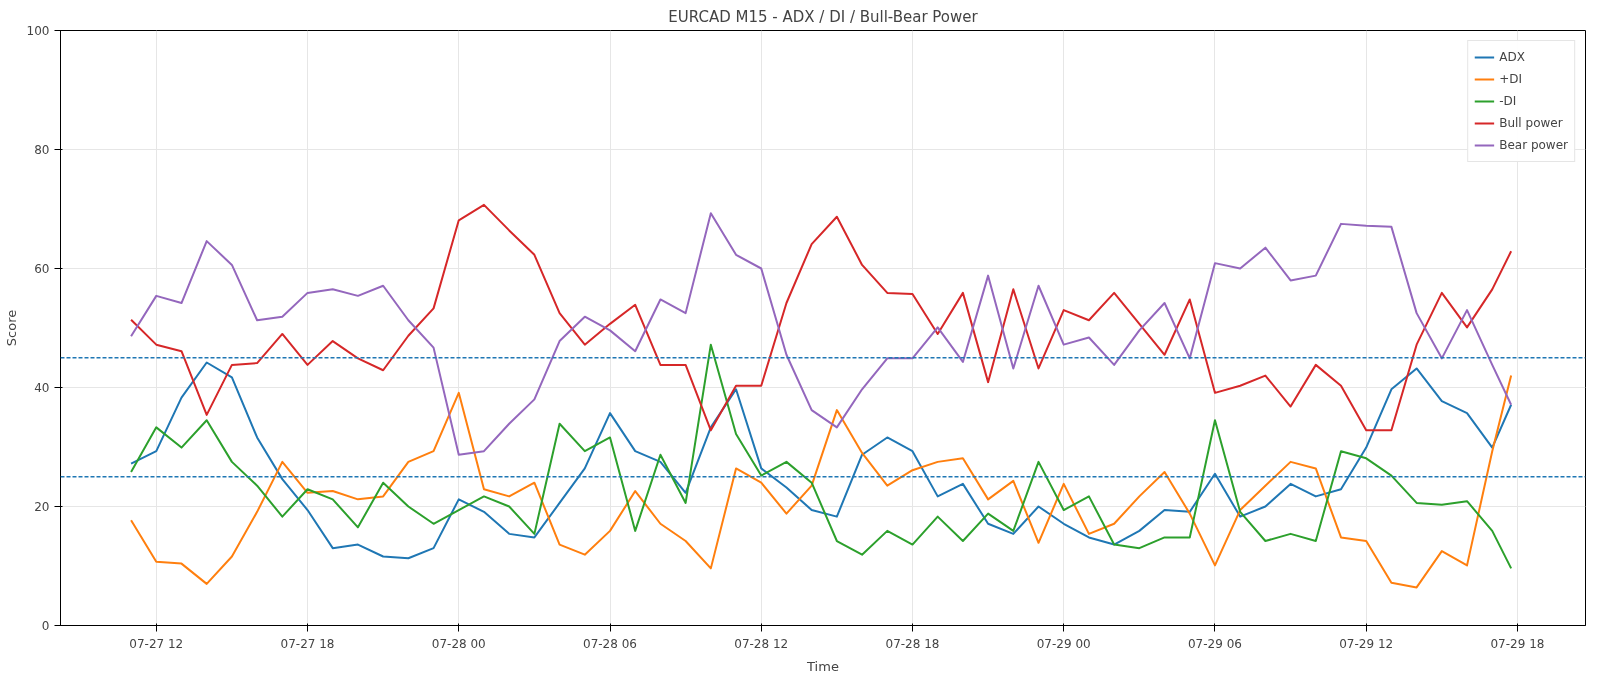 The height and width of the screenshot is (686, 1600). Describe the element at coordinates (307, 643) in the screenshot. I see `x-tick-label: 07-27 18` at that location.